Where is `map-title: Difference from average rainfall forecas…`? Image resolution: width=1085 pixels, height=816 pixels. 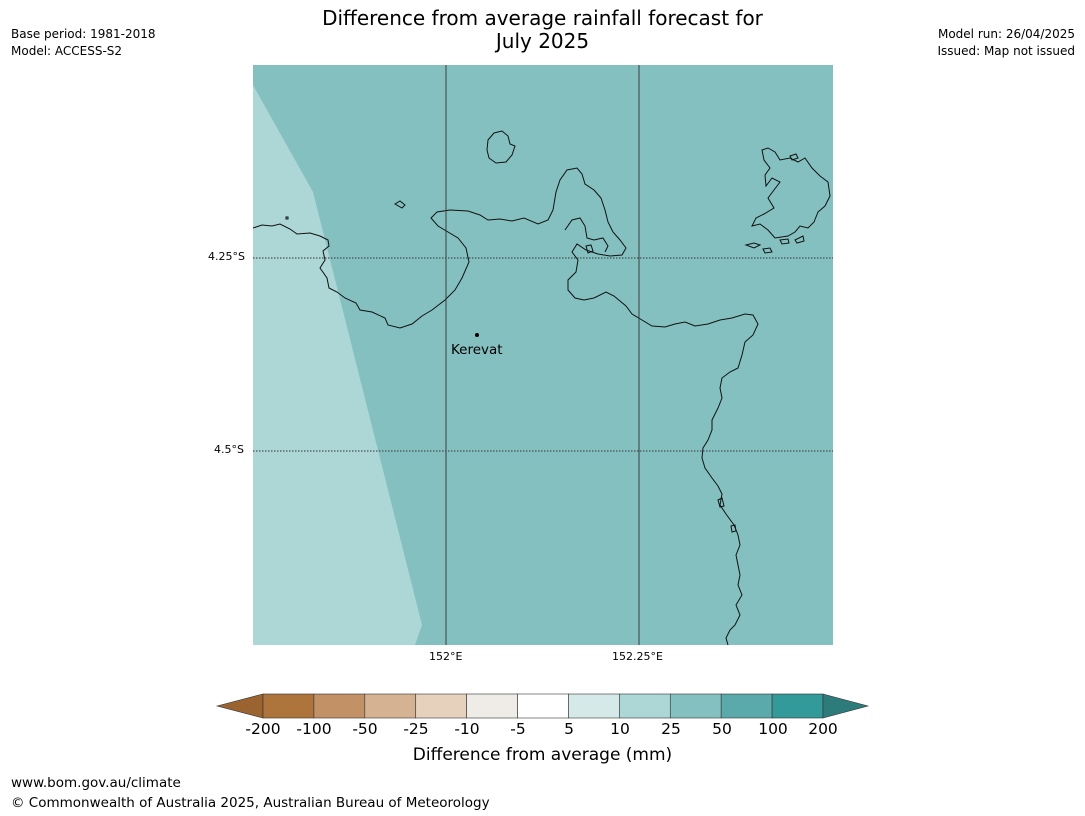
map-title: Difference from average rainfall forecas… is located at coordinates (542, 30).